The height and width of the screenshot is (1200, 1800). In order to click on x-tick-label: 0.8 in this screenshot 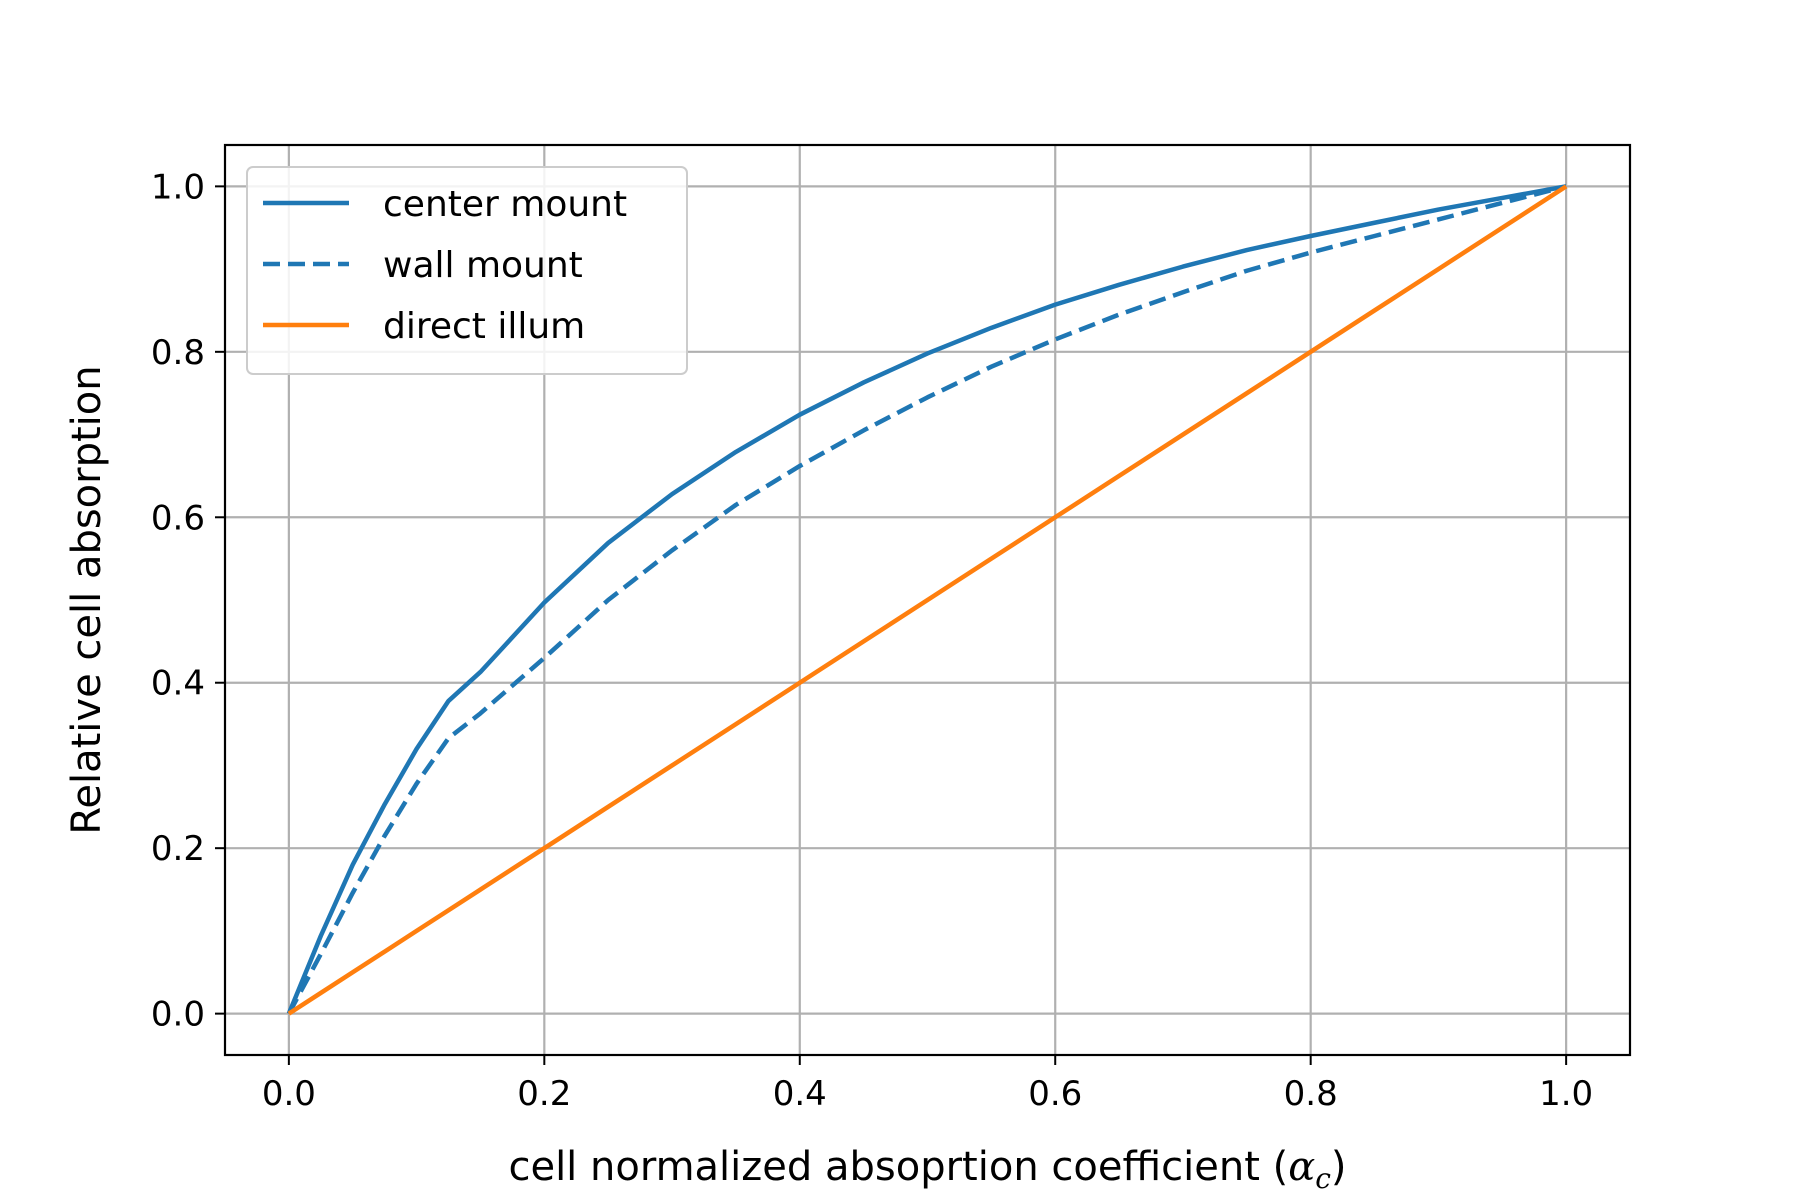, I will do `click(1311, 1094)`.